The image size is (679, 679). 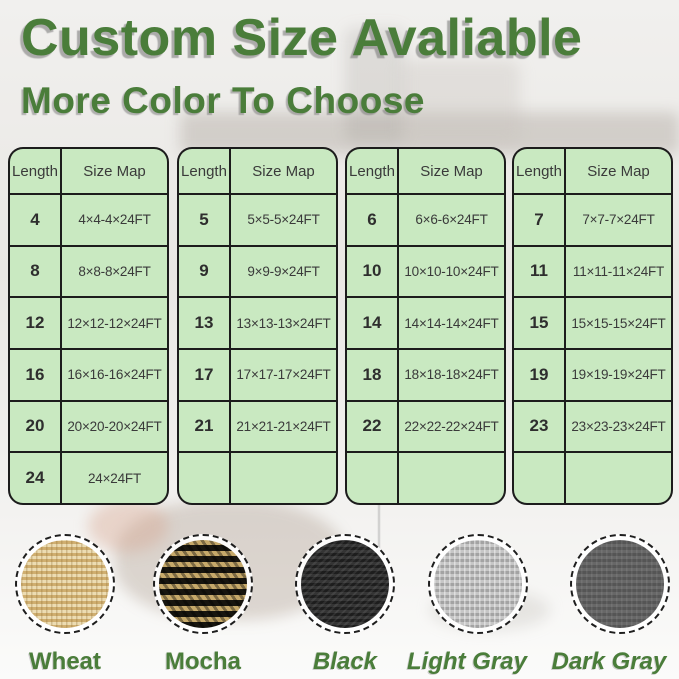 What do you see at coordinates (618, 220) in the screenshot?
I see `sizemap-cell: 7×7-7×24FT` at bounding box center [618, 220].